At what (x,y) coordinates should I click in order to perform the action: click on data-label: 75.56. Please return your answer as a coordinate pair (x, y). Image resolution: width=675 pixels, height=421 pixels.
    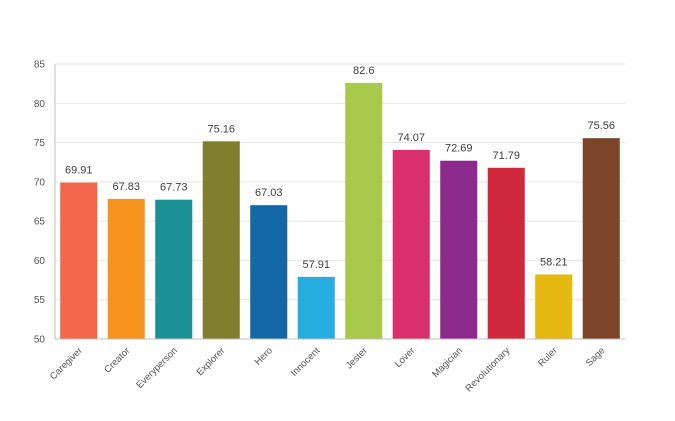
    Looking at the image, I should click on (601, 126).